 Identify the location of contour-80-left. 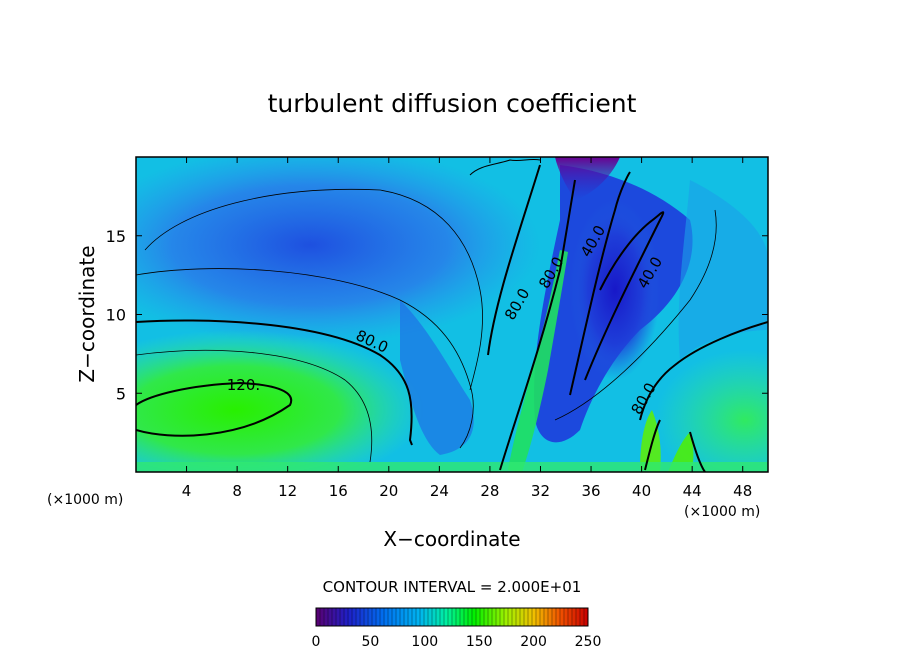
(274, 382).